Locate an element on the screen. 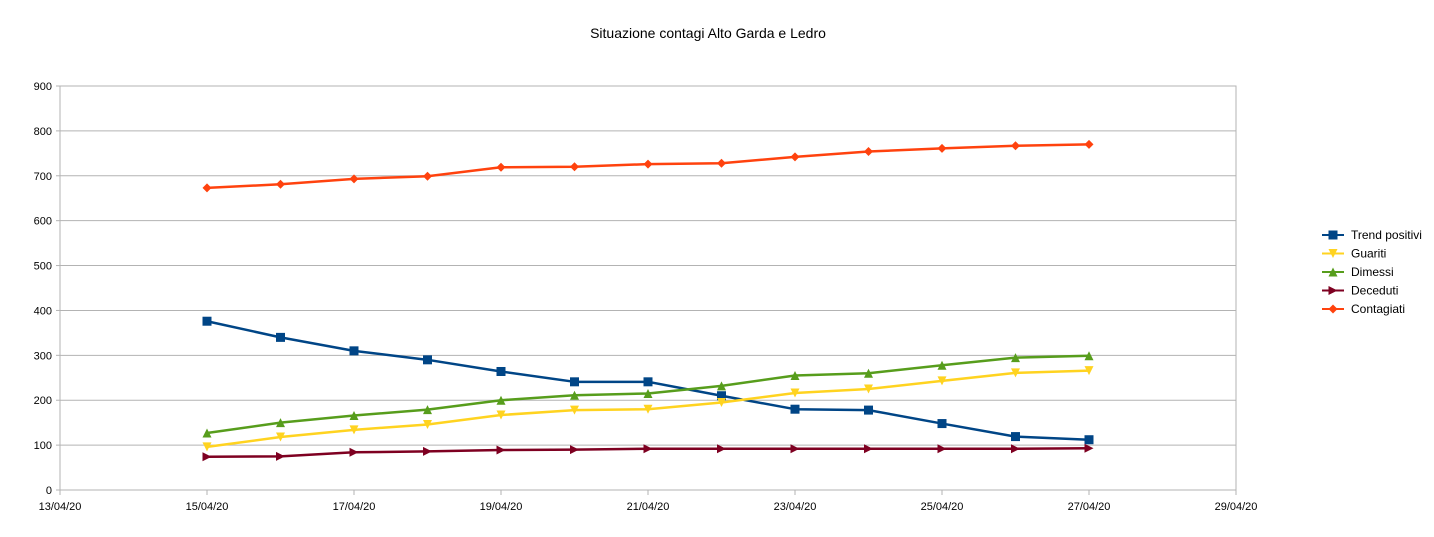 The height and width of the screenshot is (537, 1434). legend-item-guariti: Guariti is located at coordinates (1354, 254).